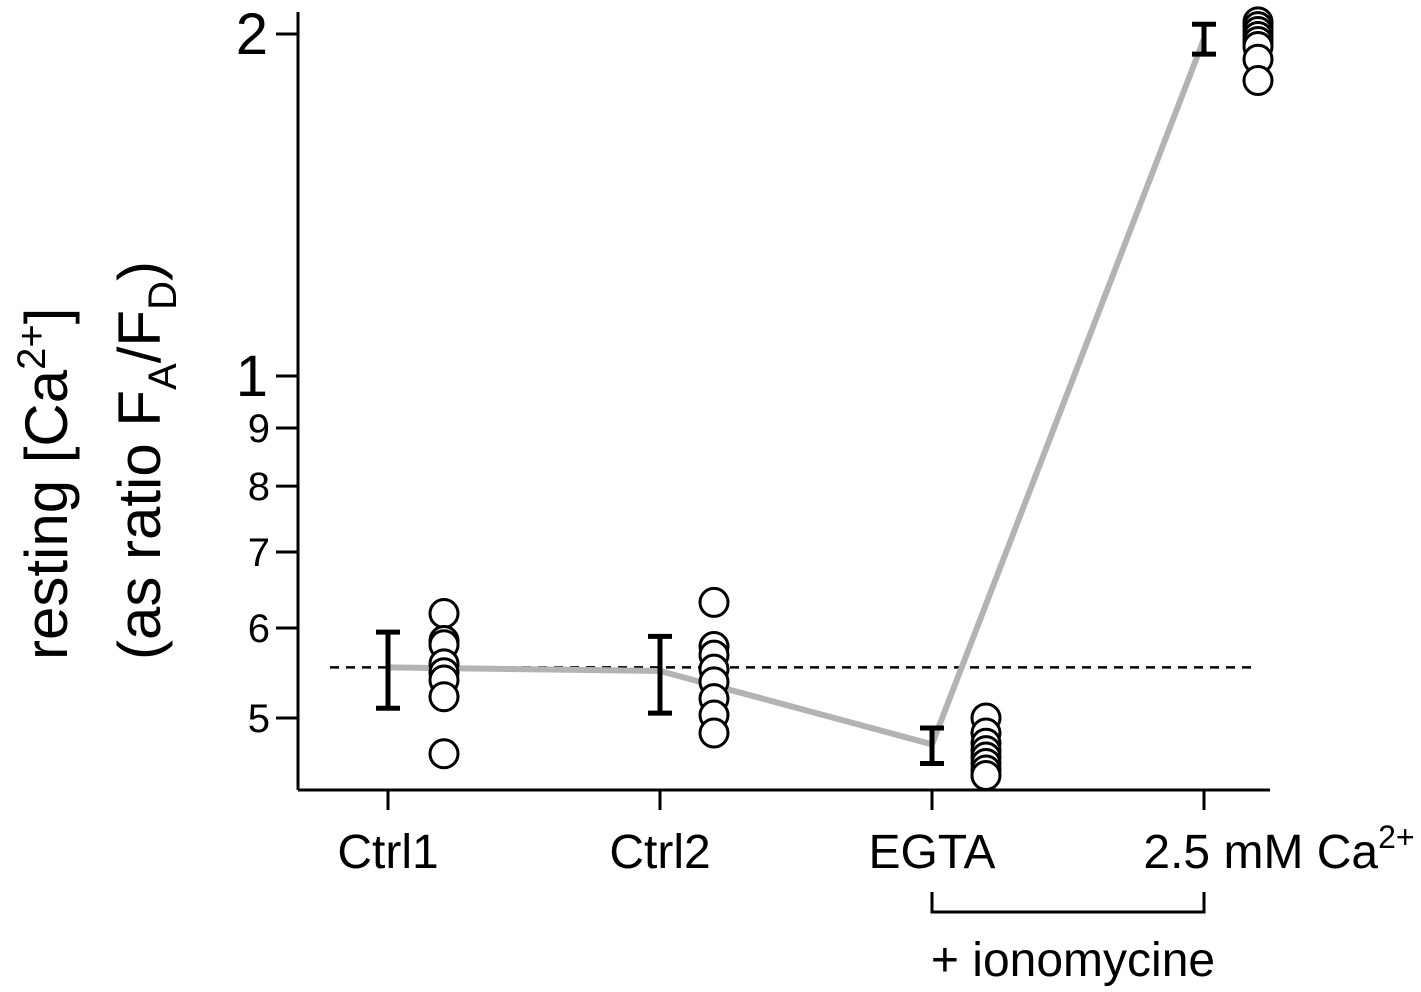 This screenshot has height=992, width=1421. Describe the element at coordinates (387, 852) in the screenshot. I see `x-tick-label: Ctrl1` at that location.